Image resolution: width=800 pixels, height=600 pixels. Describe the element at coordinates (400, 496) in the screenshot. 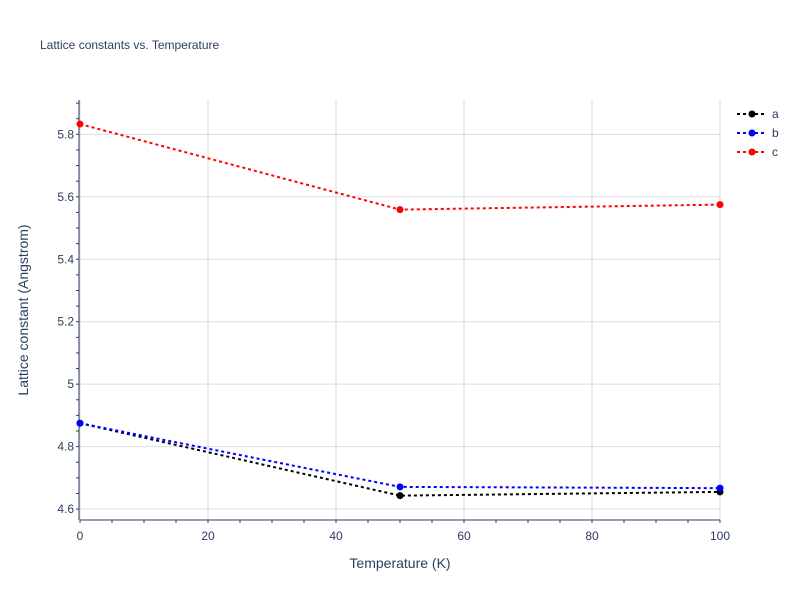

I see `data-point-a` at that location.